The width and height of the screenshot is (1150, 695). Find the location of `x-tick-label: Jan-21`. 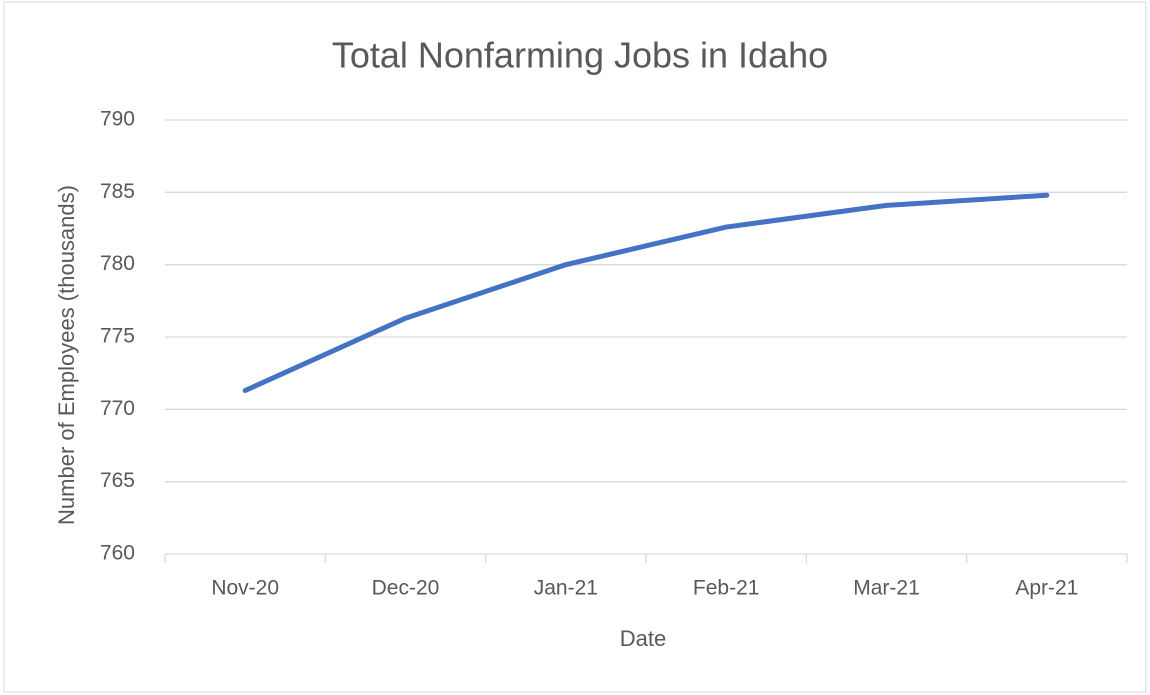

x-tick-label: Jan-21 is located at coordinates (566, 588).